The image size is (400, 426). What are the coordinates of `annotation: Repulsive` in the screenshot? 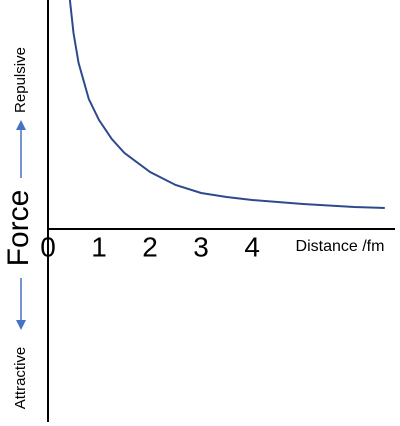 It's located at (20, 80).